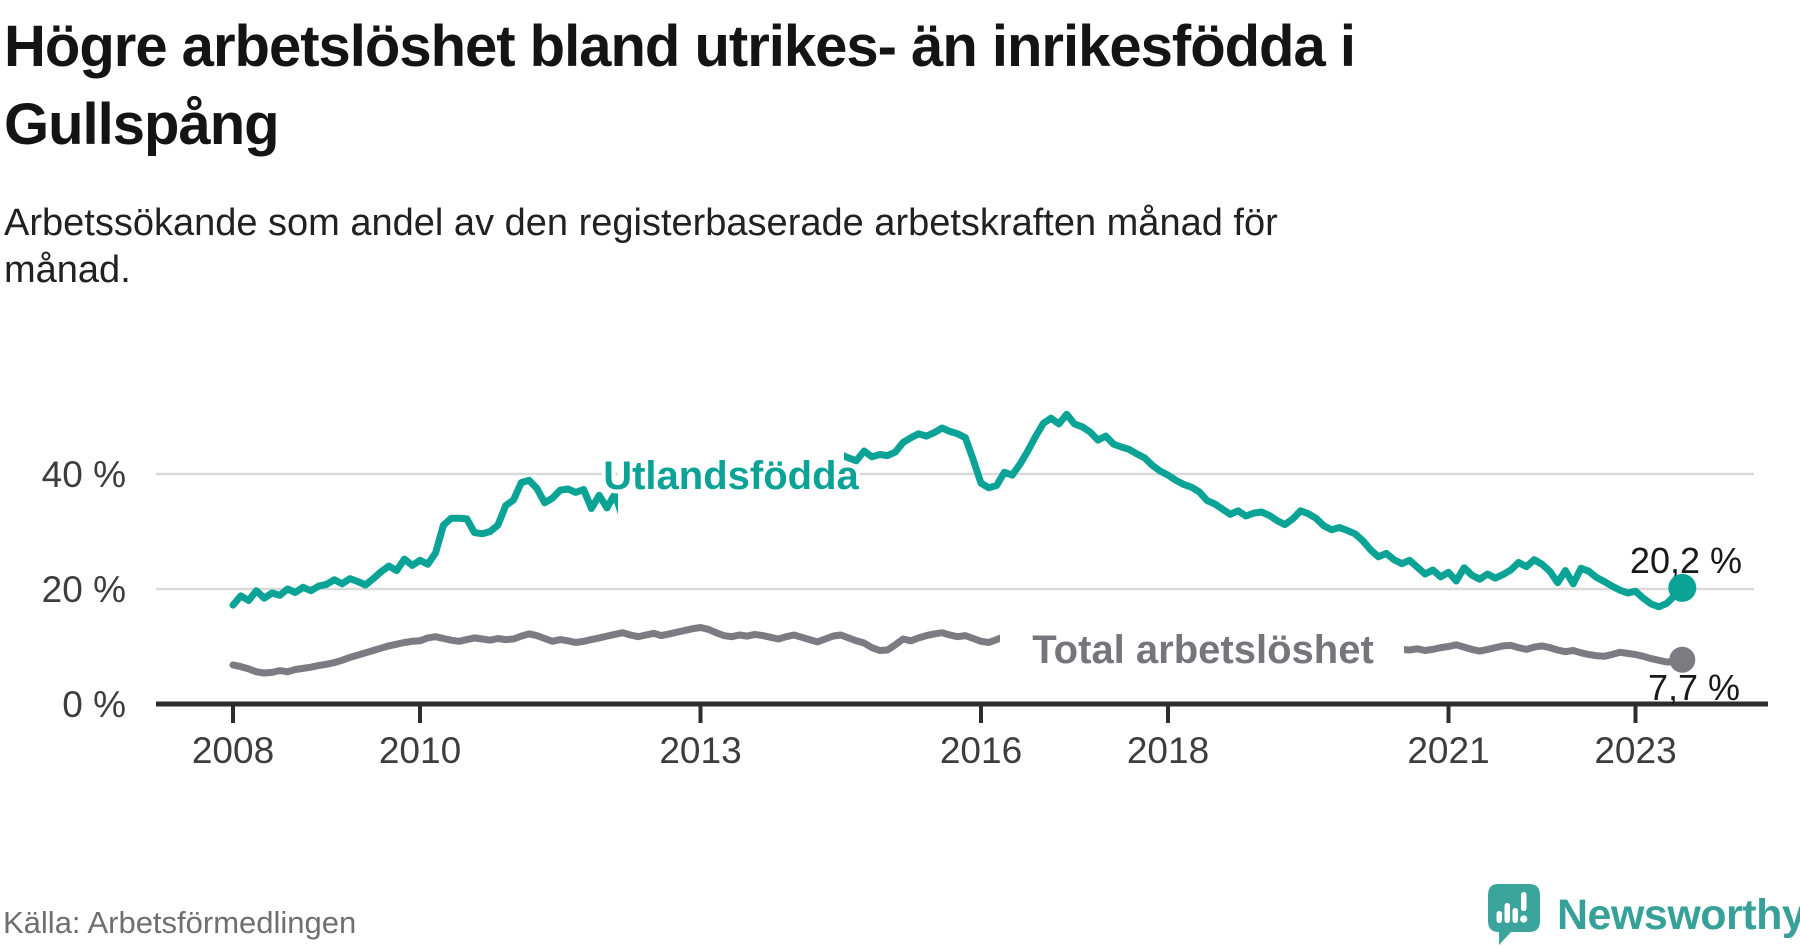  I want to click on subtitle-line-2: månad., so click(67, 270).